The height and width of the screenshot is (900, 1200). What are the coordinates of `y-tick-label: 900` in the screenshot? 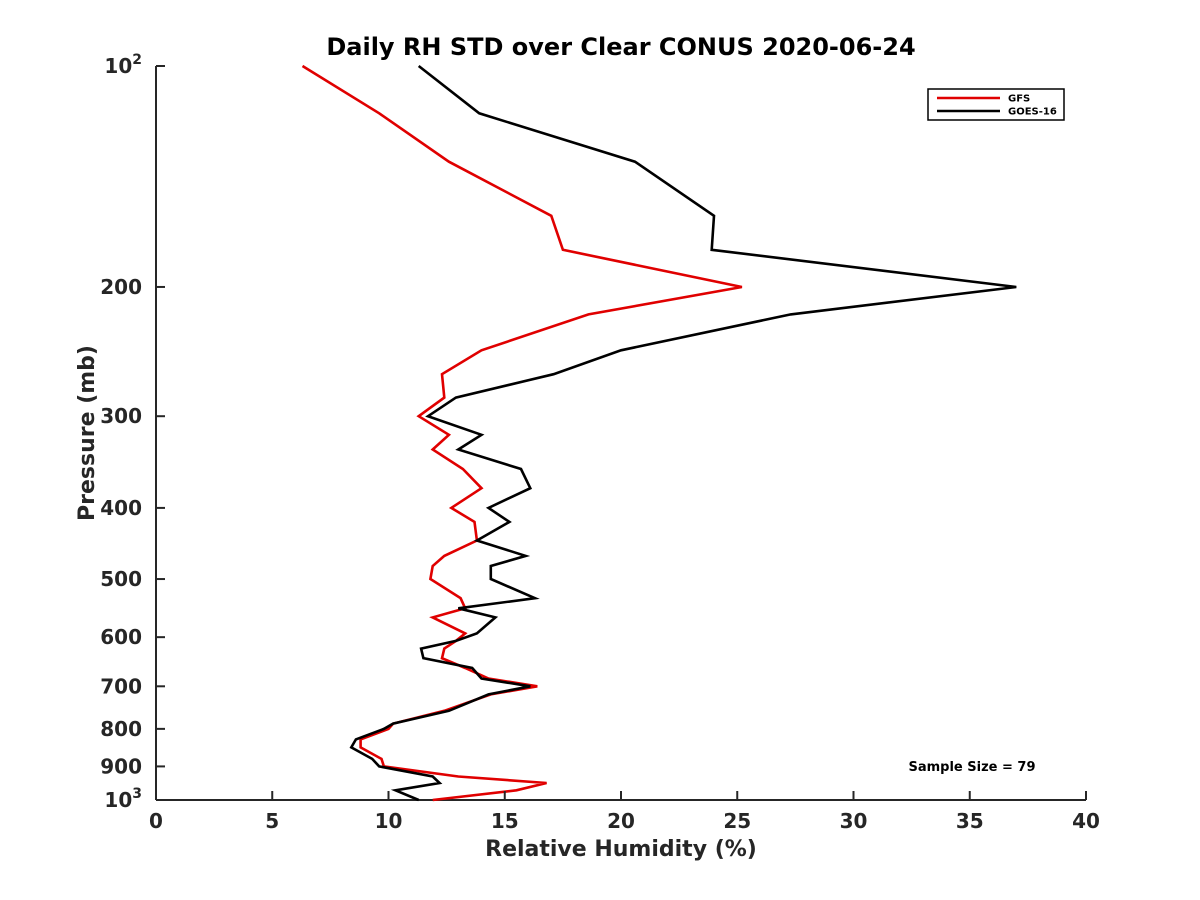 It's located at (121, 766).